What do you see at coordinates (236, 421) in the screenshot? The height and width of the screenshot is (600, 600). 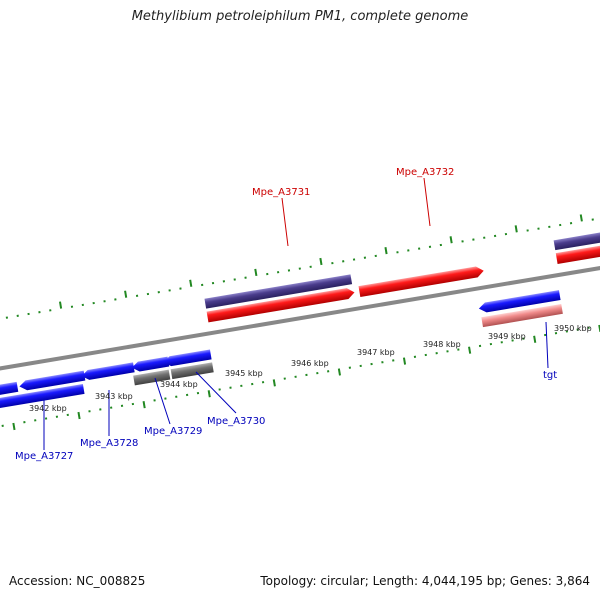 I see `gene-label-mpe-a3730: Mpe_A3730` at bounding box center [236, 421].